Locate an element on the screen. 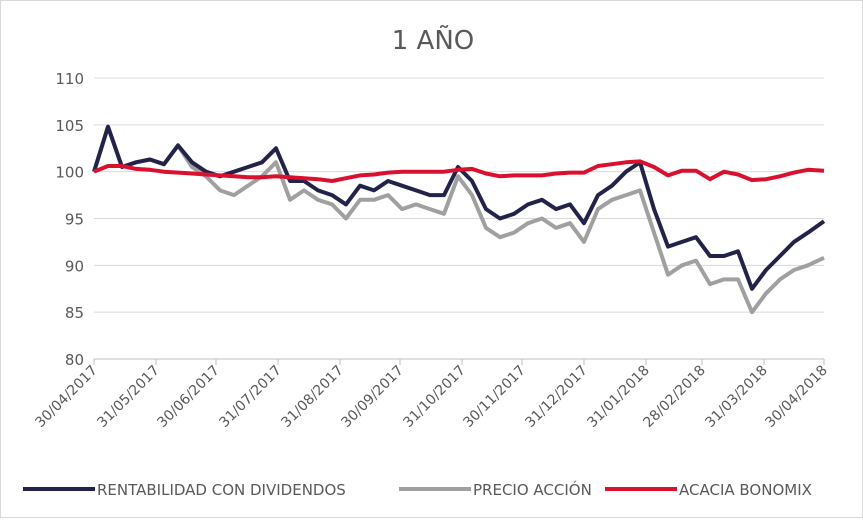  y-tick-label: 80 is located at coordinates (74, 360).